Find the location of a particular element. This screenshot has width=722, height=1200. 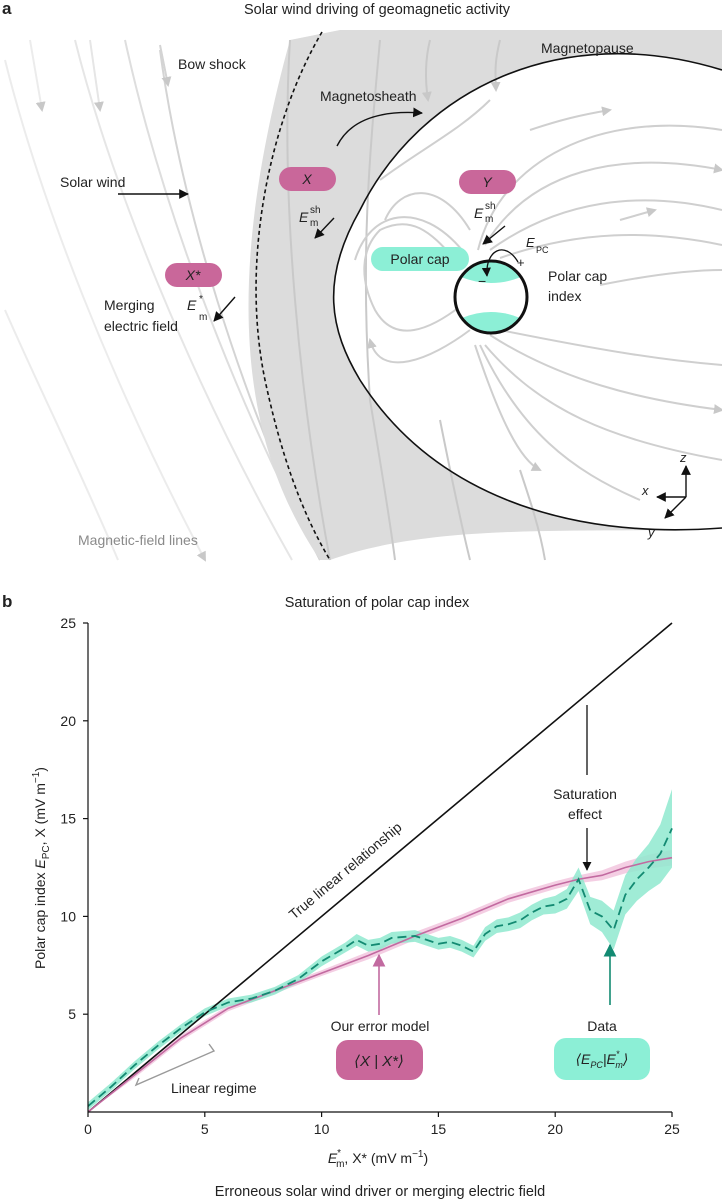

merging-field-symbol: E * m is located at coordinates (211, 308).